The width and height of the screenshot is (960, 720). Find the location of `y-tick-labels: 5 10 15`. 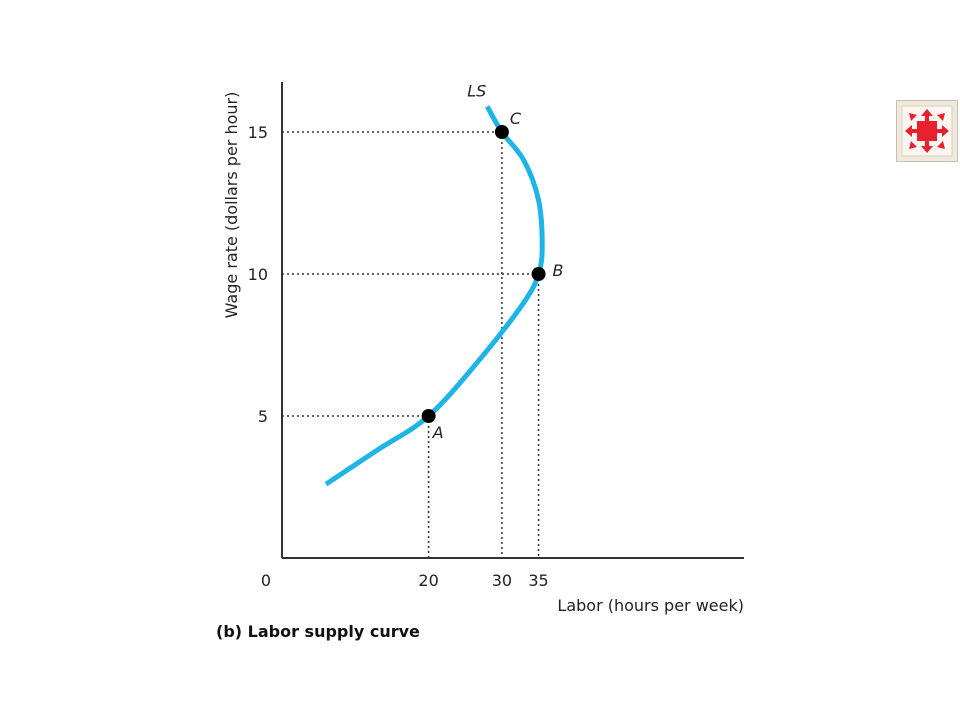

y-tick-labels: 5 10 15 is located at coordinates (258, 274).